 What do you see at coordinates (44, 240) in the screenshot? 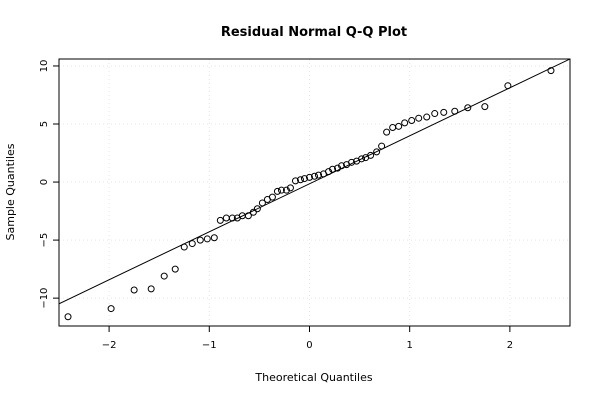
I see `y-tick-label: −5` at bounding box center [44, 240].